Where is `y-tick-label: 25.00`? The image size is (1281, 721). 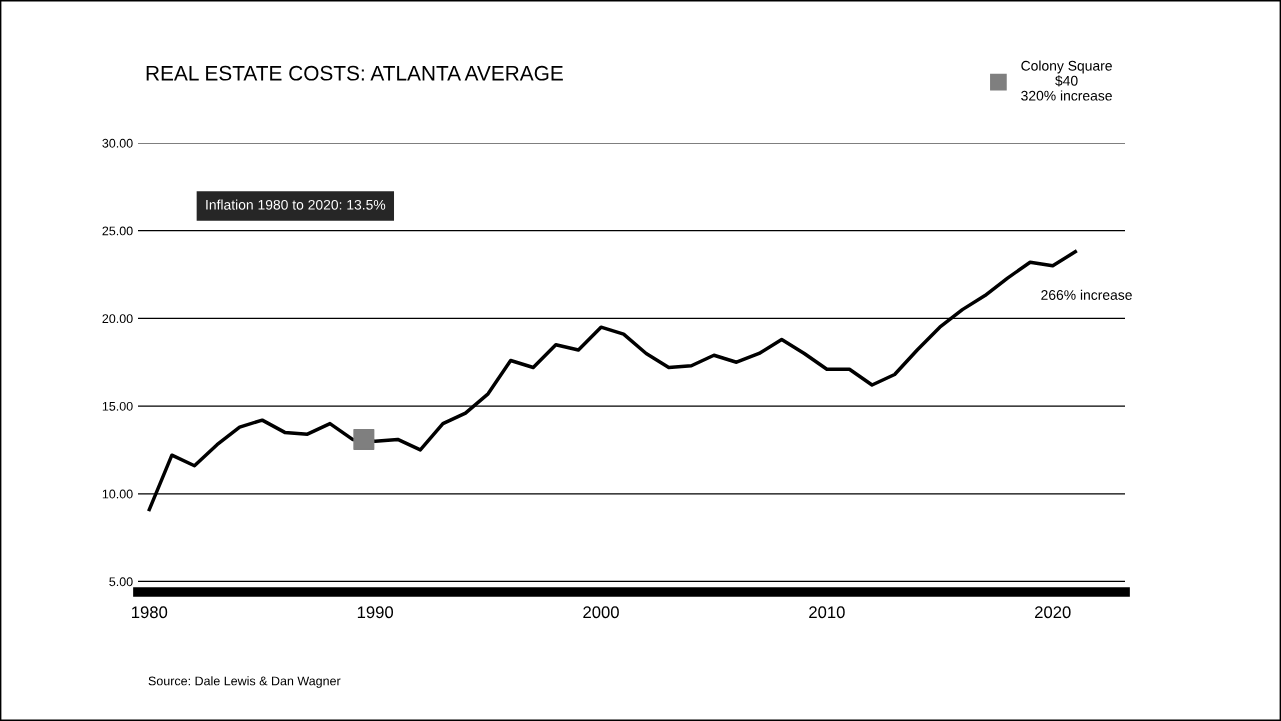
y-tick-label: 25.00 is located at coordinates (117, 231).